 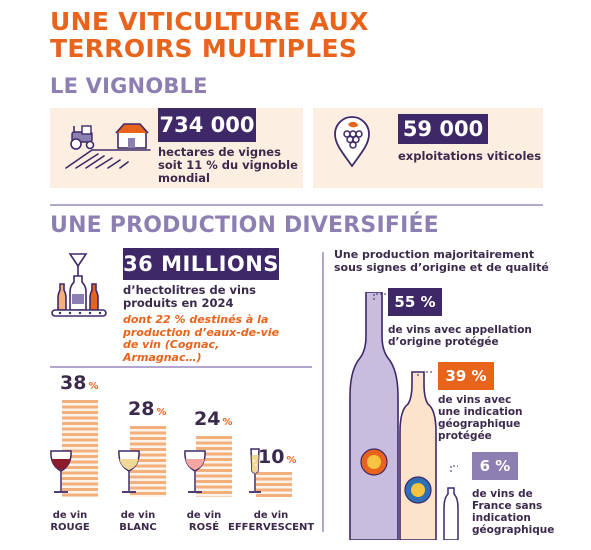 I want to click on wine-label-3: de vin EFFERVESCENT, so click(x=271, y=521).